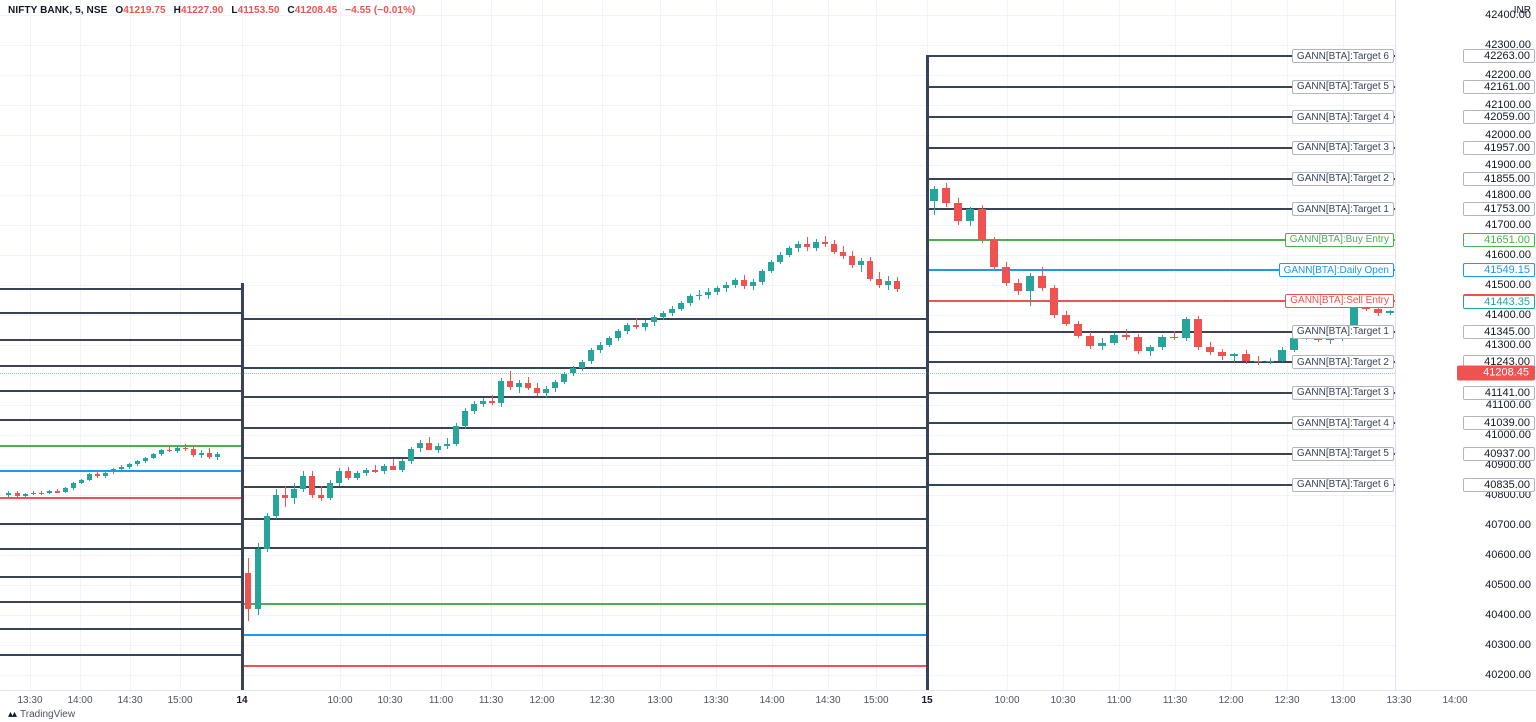  What do you see at coordinates (58, 10) in the screenshot?
I see `symbol-label: NIFTY BANK, 5, NSE` at bounding box center [58, 10].